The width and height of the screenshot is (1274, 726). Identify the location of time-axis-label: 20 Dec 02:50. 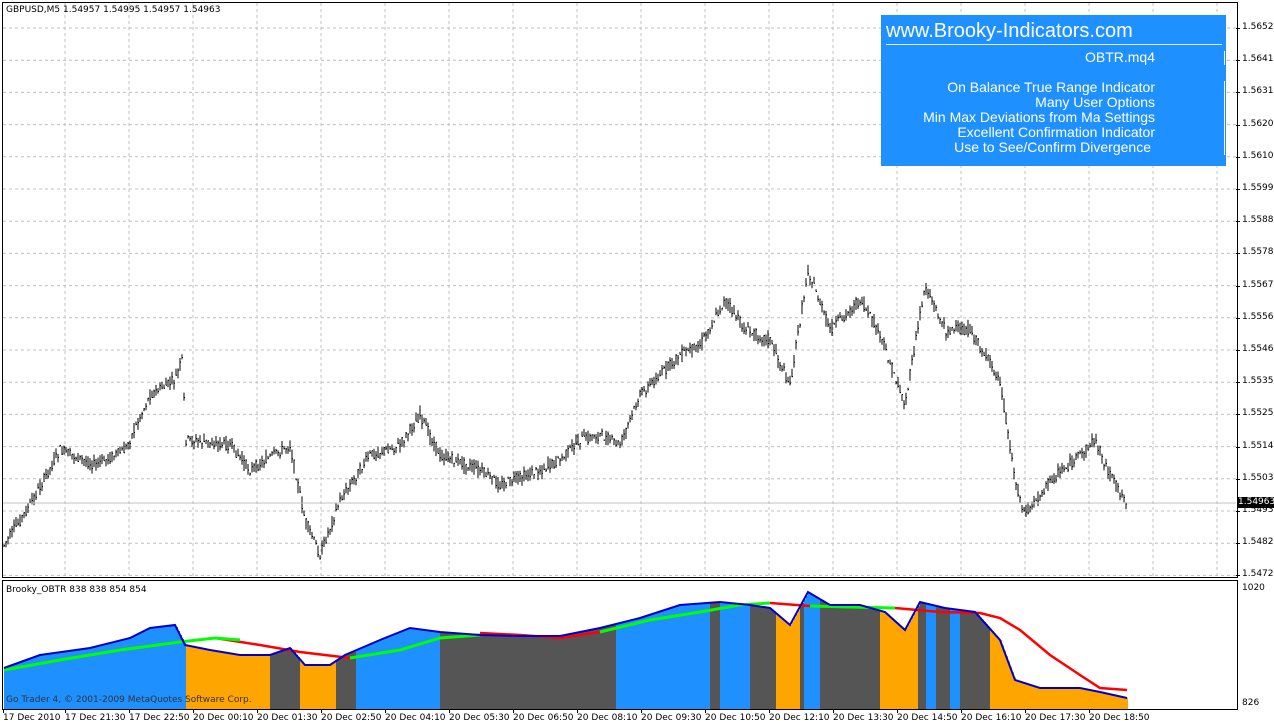
(351, 718).